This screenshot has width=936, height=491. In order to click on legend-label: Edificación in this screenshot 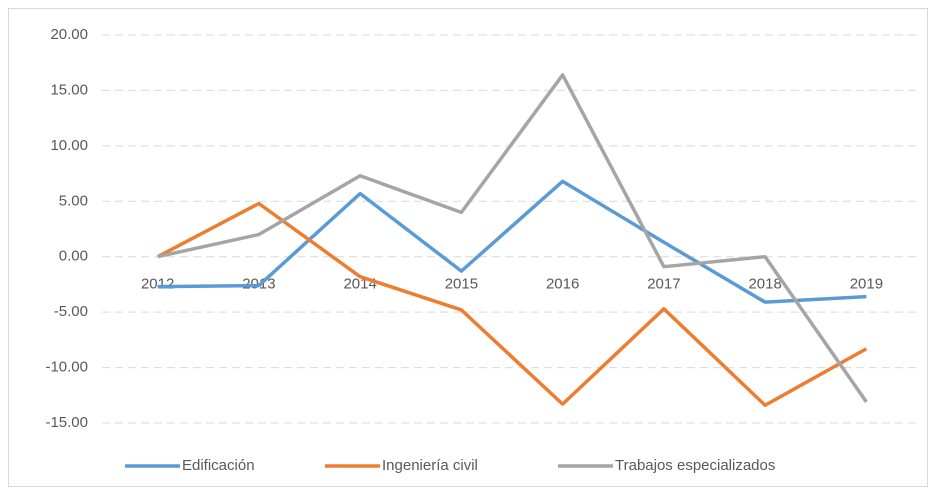, I will do `click(218, 465)`.